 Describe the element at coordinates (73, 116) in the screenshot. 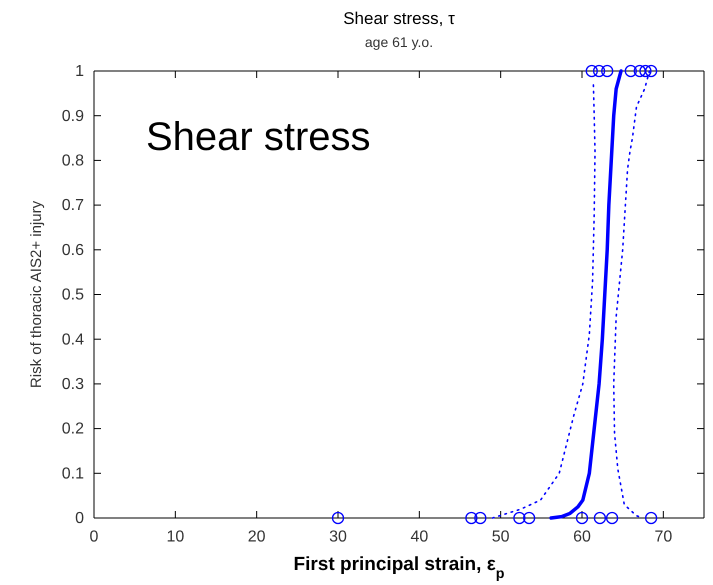

I see `y-tick-label: 0.9` at that location.